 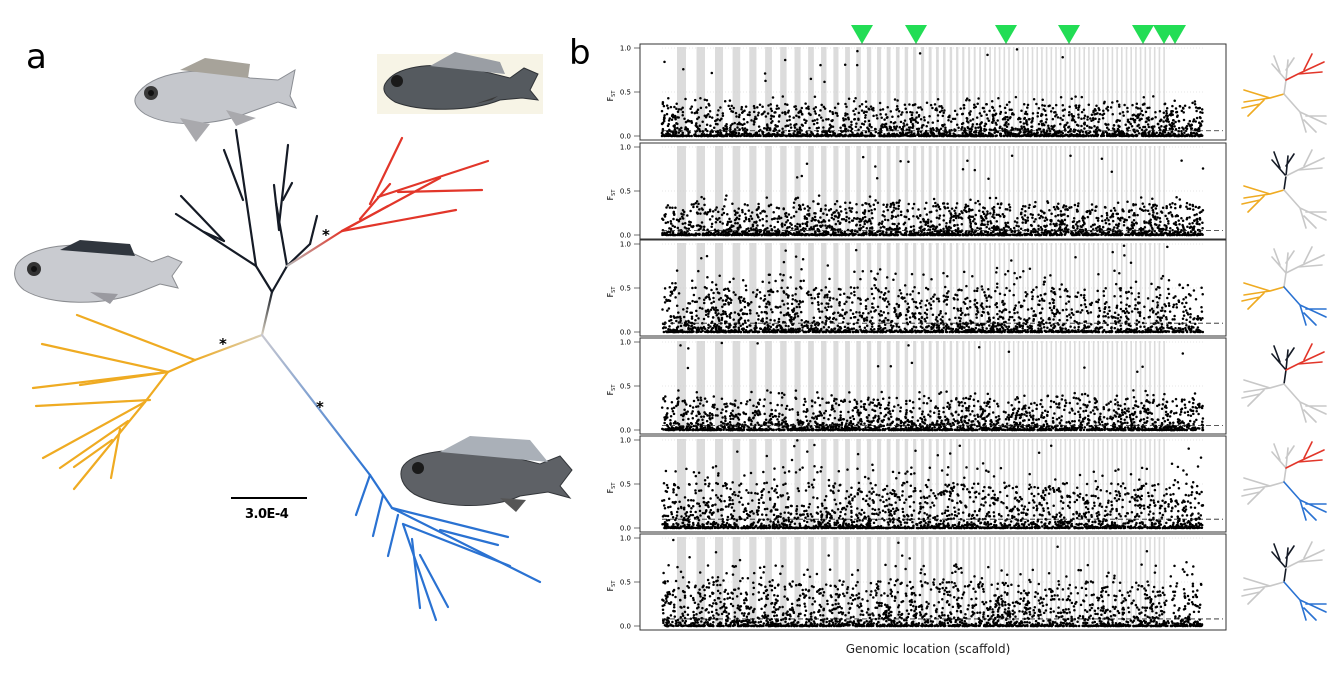 I want to click on clade-black, so click(x=246, y=211).